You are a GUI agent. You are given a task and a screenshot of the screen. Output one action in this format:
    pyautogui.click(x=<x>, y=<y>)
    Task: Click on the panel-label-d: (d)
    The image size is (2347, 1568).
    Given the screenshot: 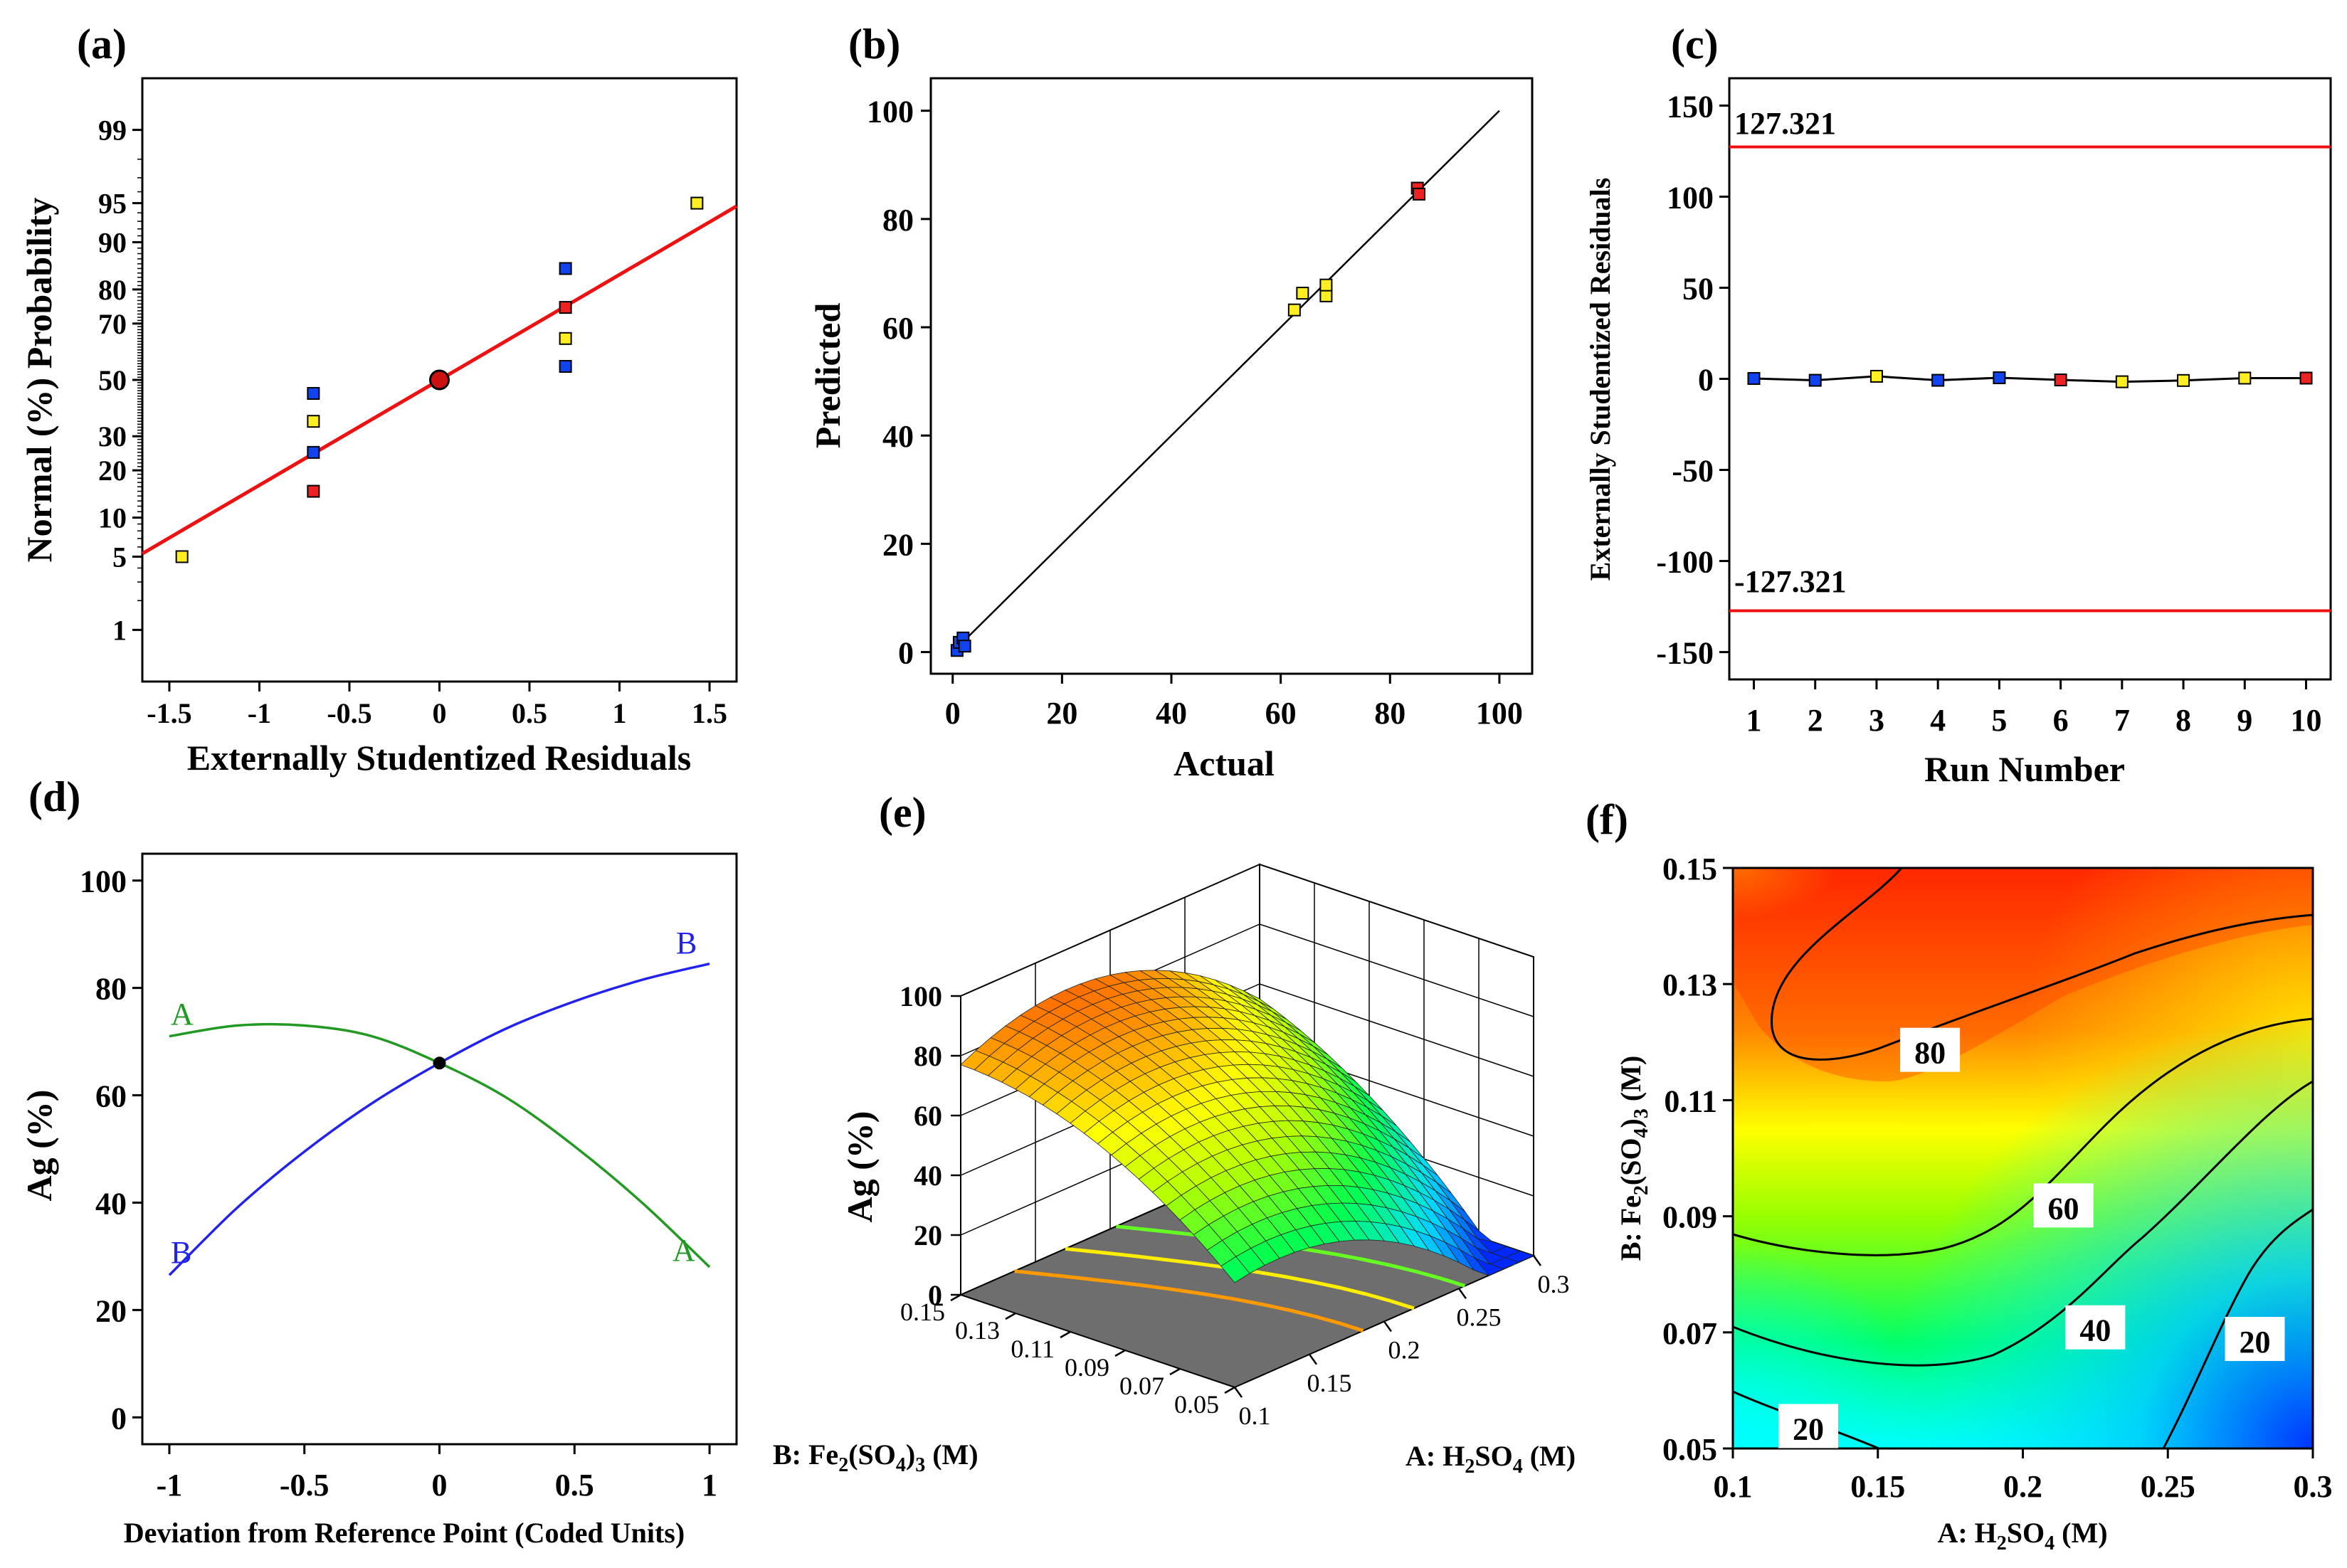 What is the action you would take?
    pyautogui.click(x=54, y=796)
    